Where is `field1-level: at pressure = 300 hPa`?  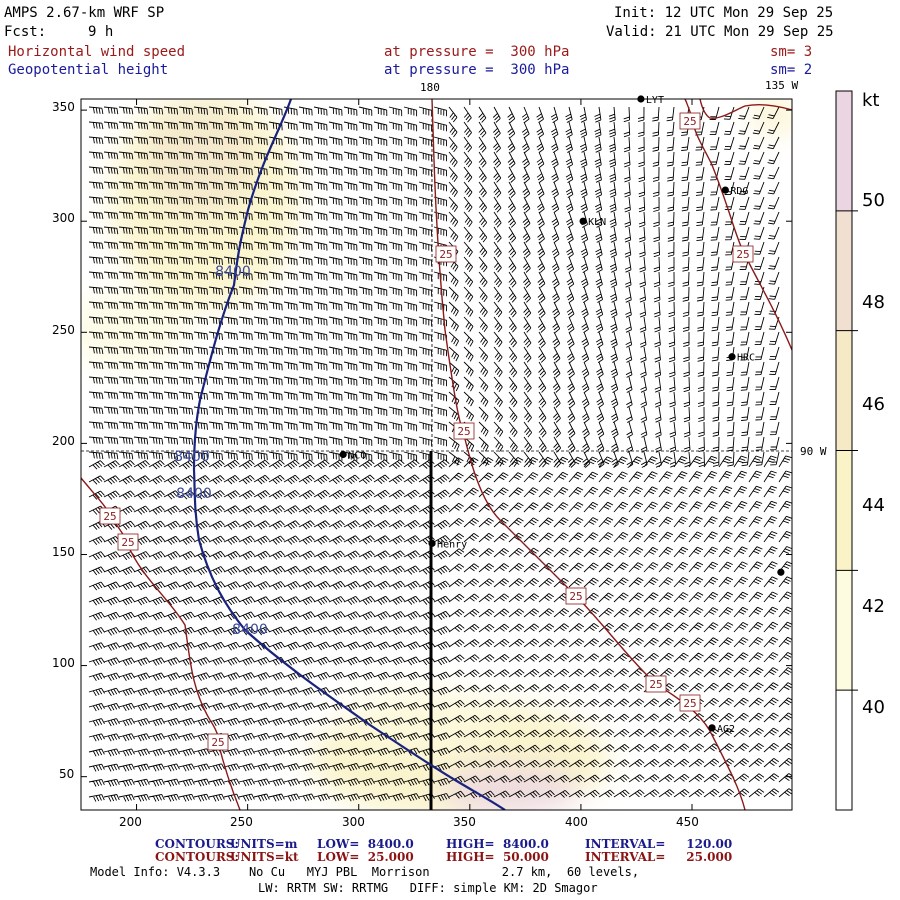
field1-level: at pressure = 300 hPa is located at coordinates (477, 52).